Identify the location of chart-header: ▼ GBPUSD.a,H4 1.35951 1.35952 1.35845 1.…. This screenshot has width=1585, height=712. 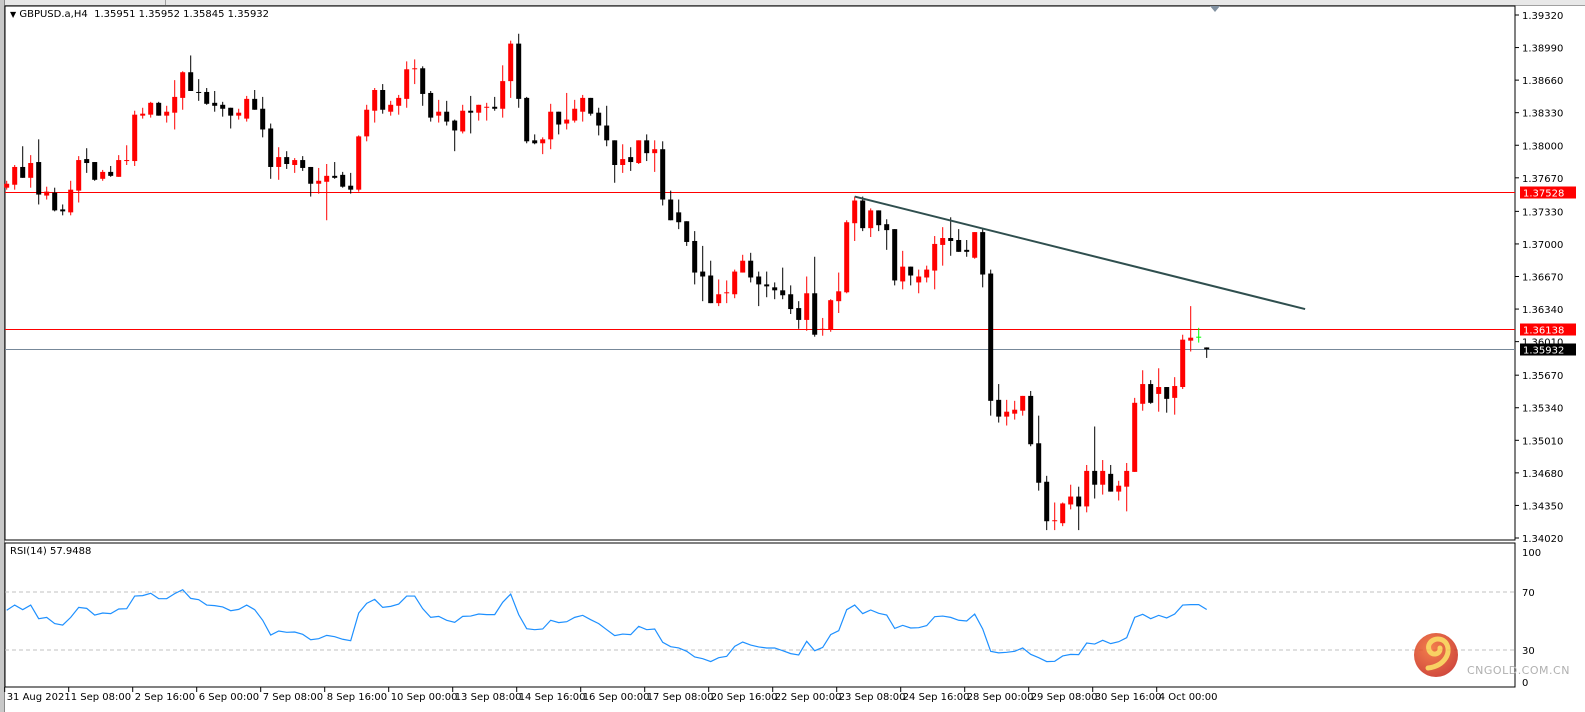
(139, 14).